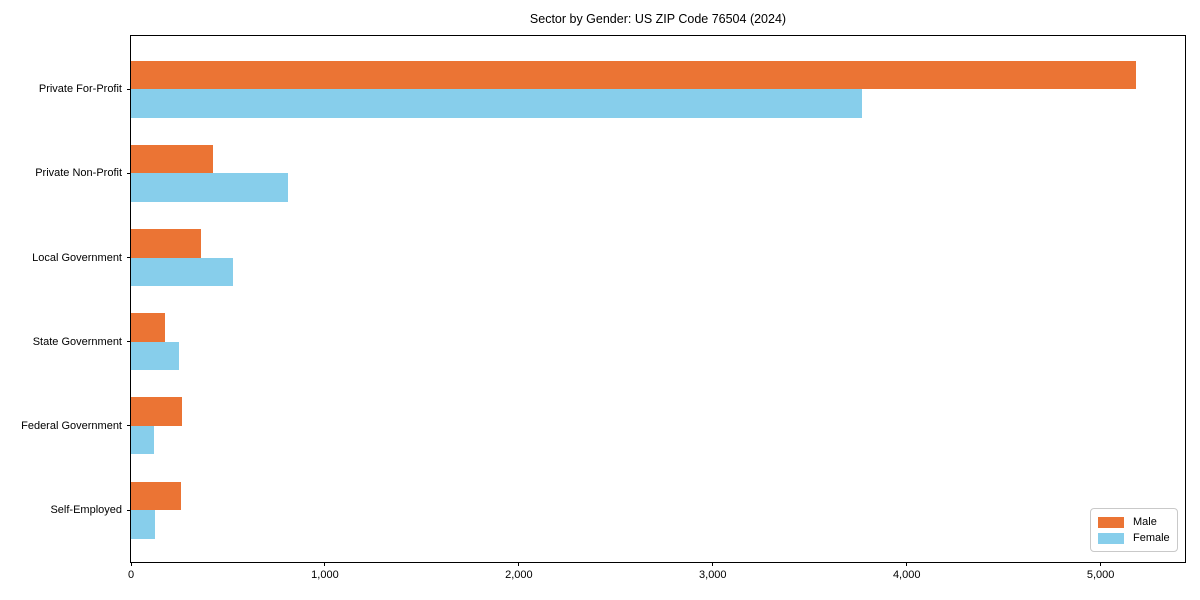 Image resolution: width=1200 pixels, height=600 pixels. What do you see at coordinates (519, 575) in the screenshot?
I see `x-tick-label: 2,000` at bounding box center [519, 575].